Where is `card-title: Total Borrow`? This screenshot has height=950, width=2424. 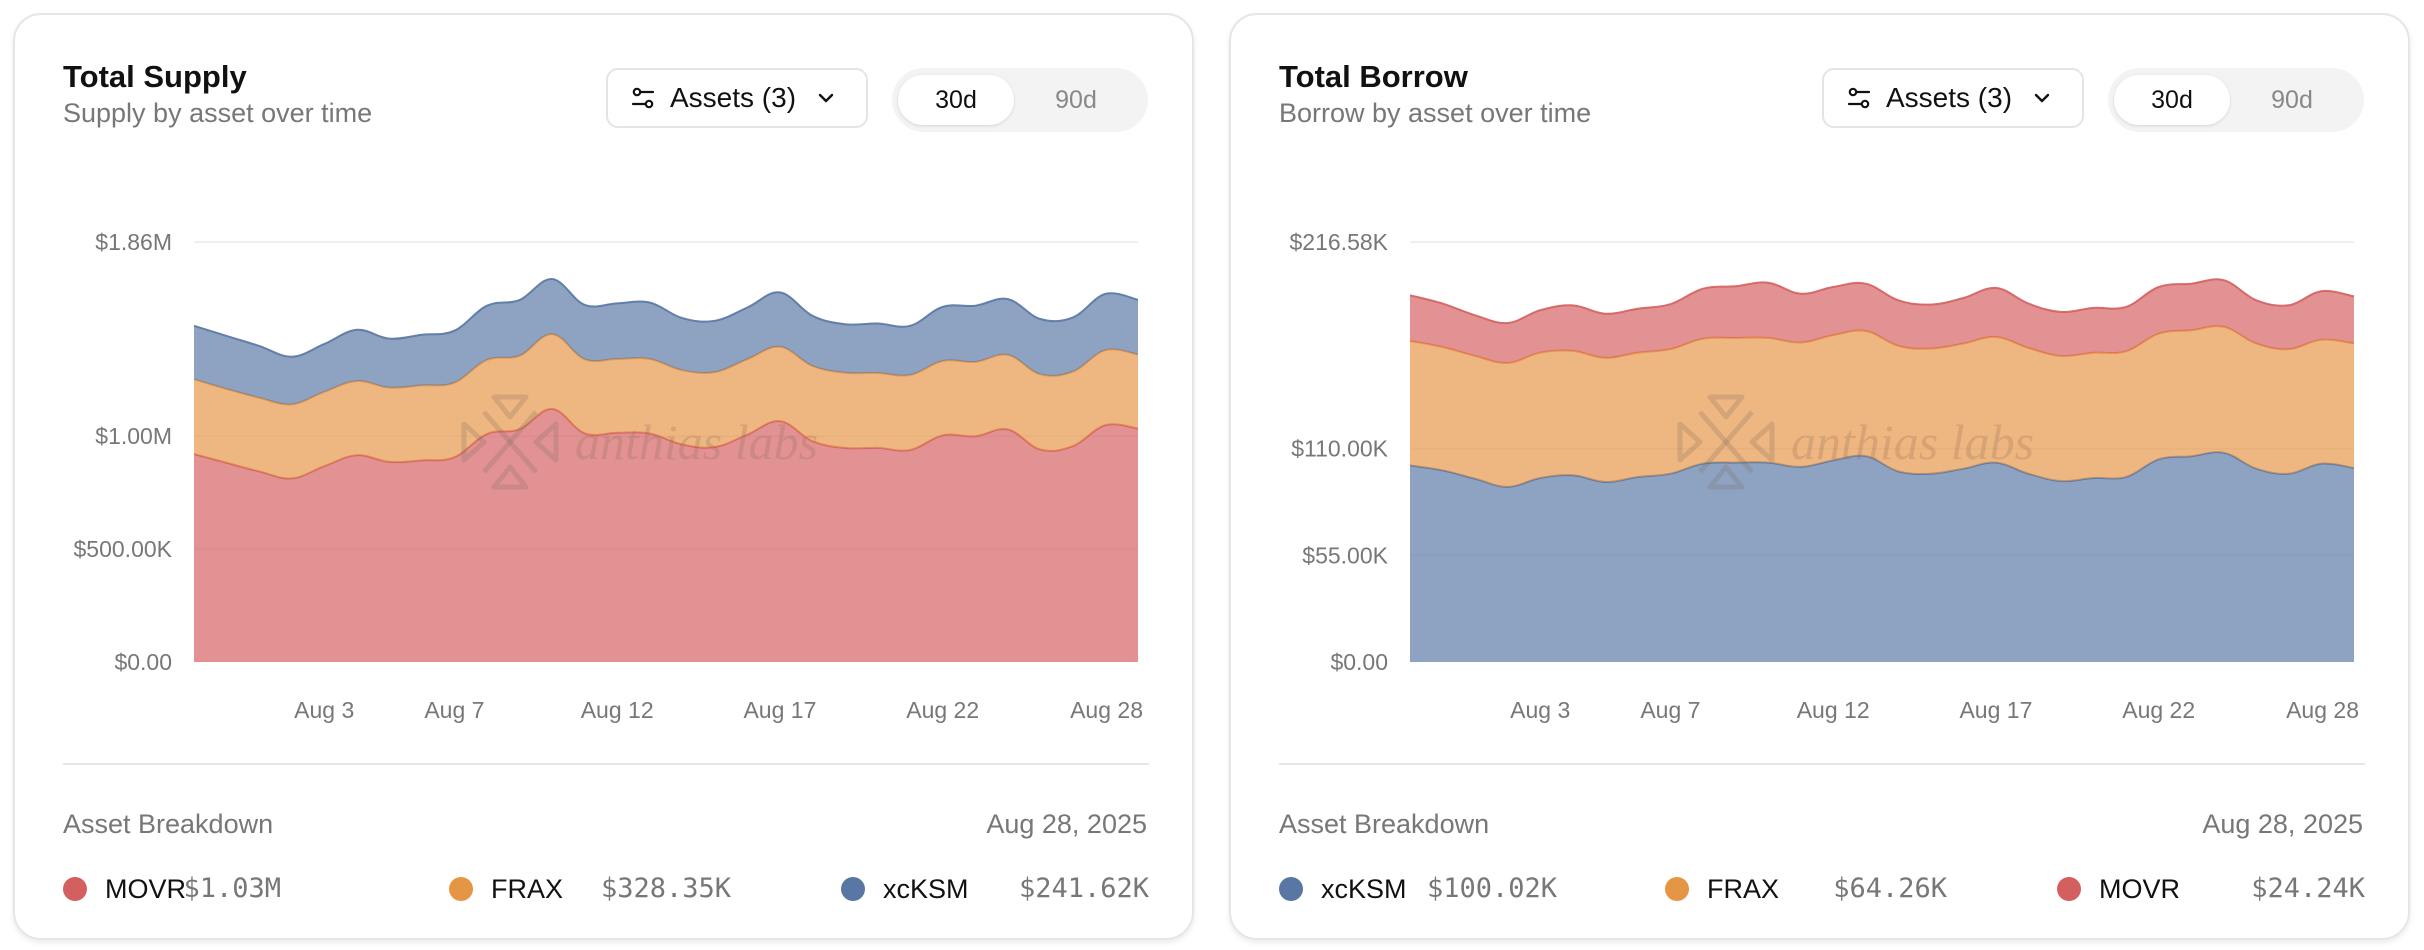 card-title: Total Borrow is located at coordinates (1373, 76).